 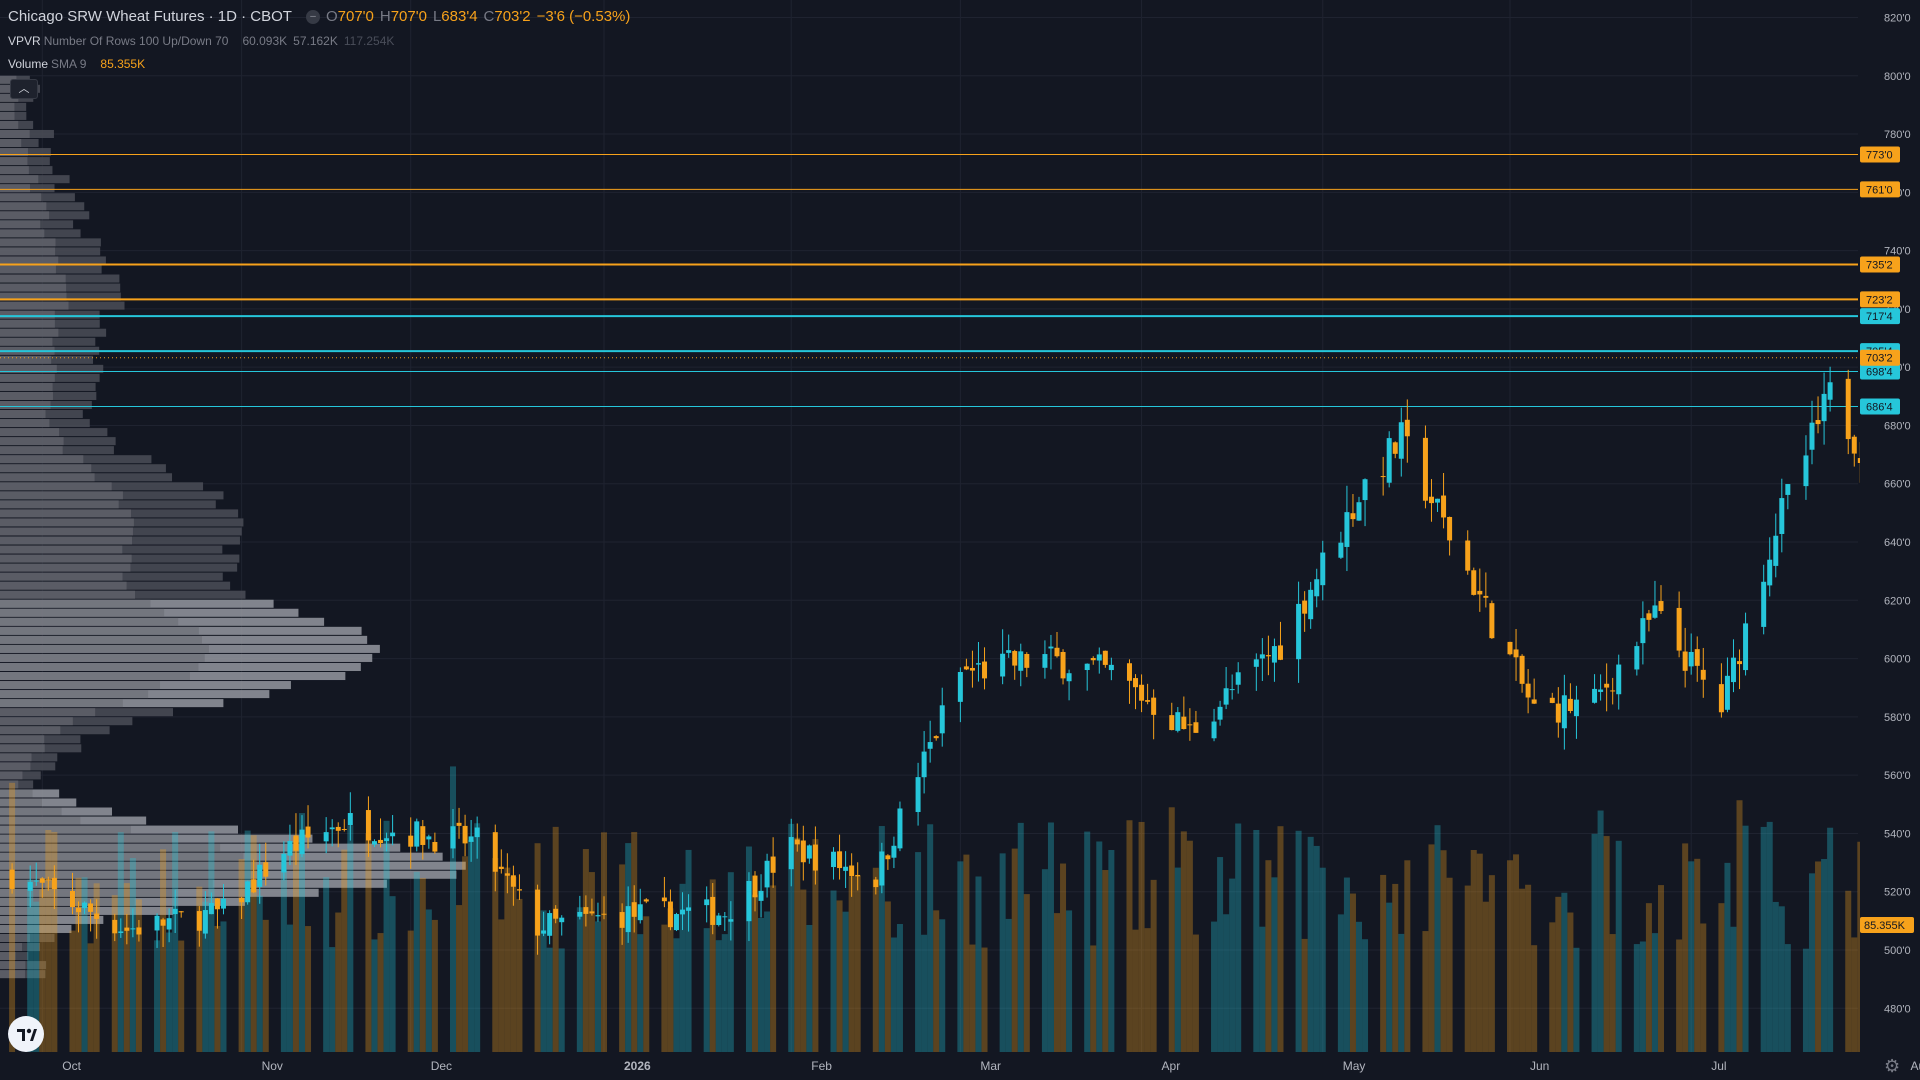 What do you see at coordinates (26, 1034) in the screenshot?
I see `tradingview-logo` at bounding box center [26, 1034].